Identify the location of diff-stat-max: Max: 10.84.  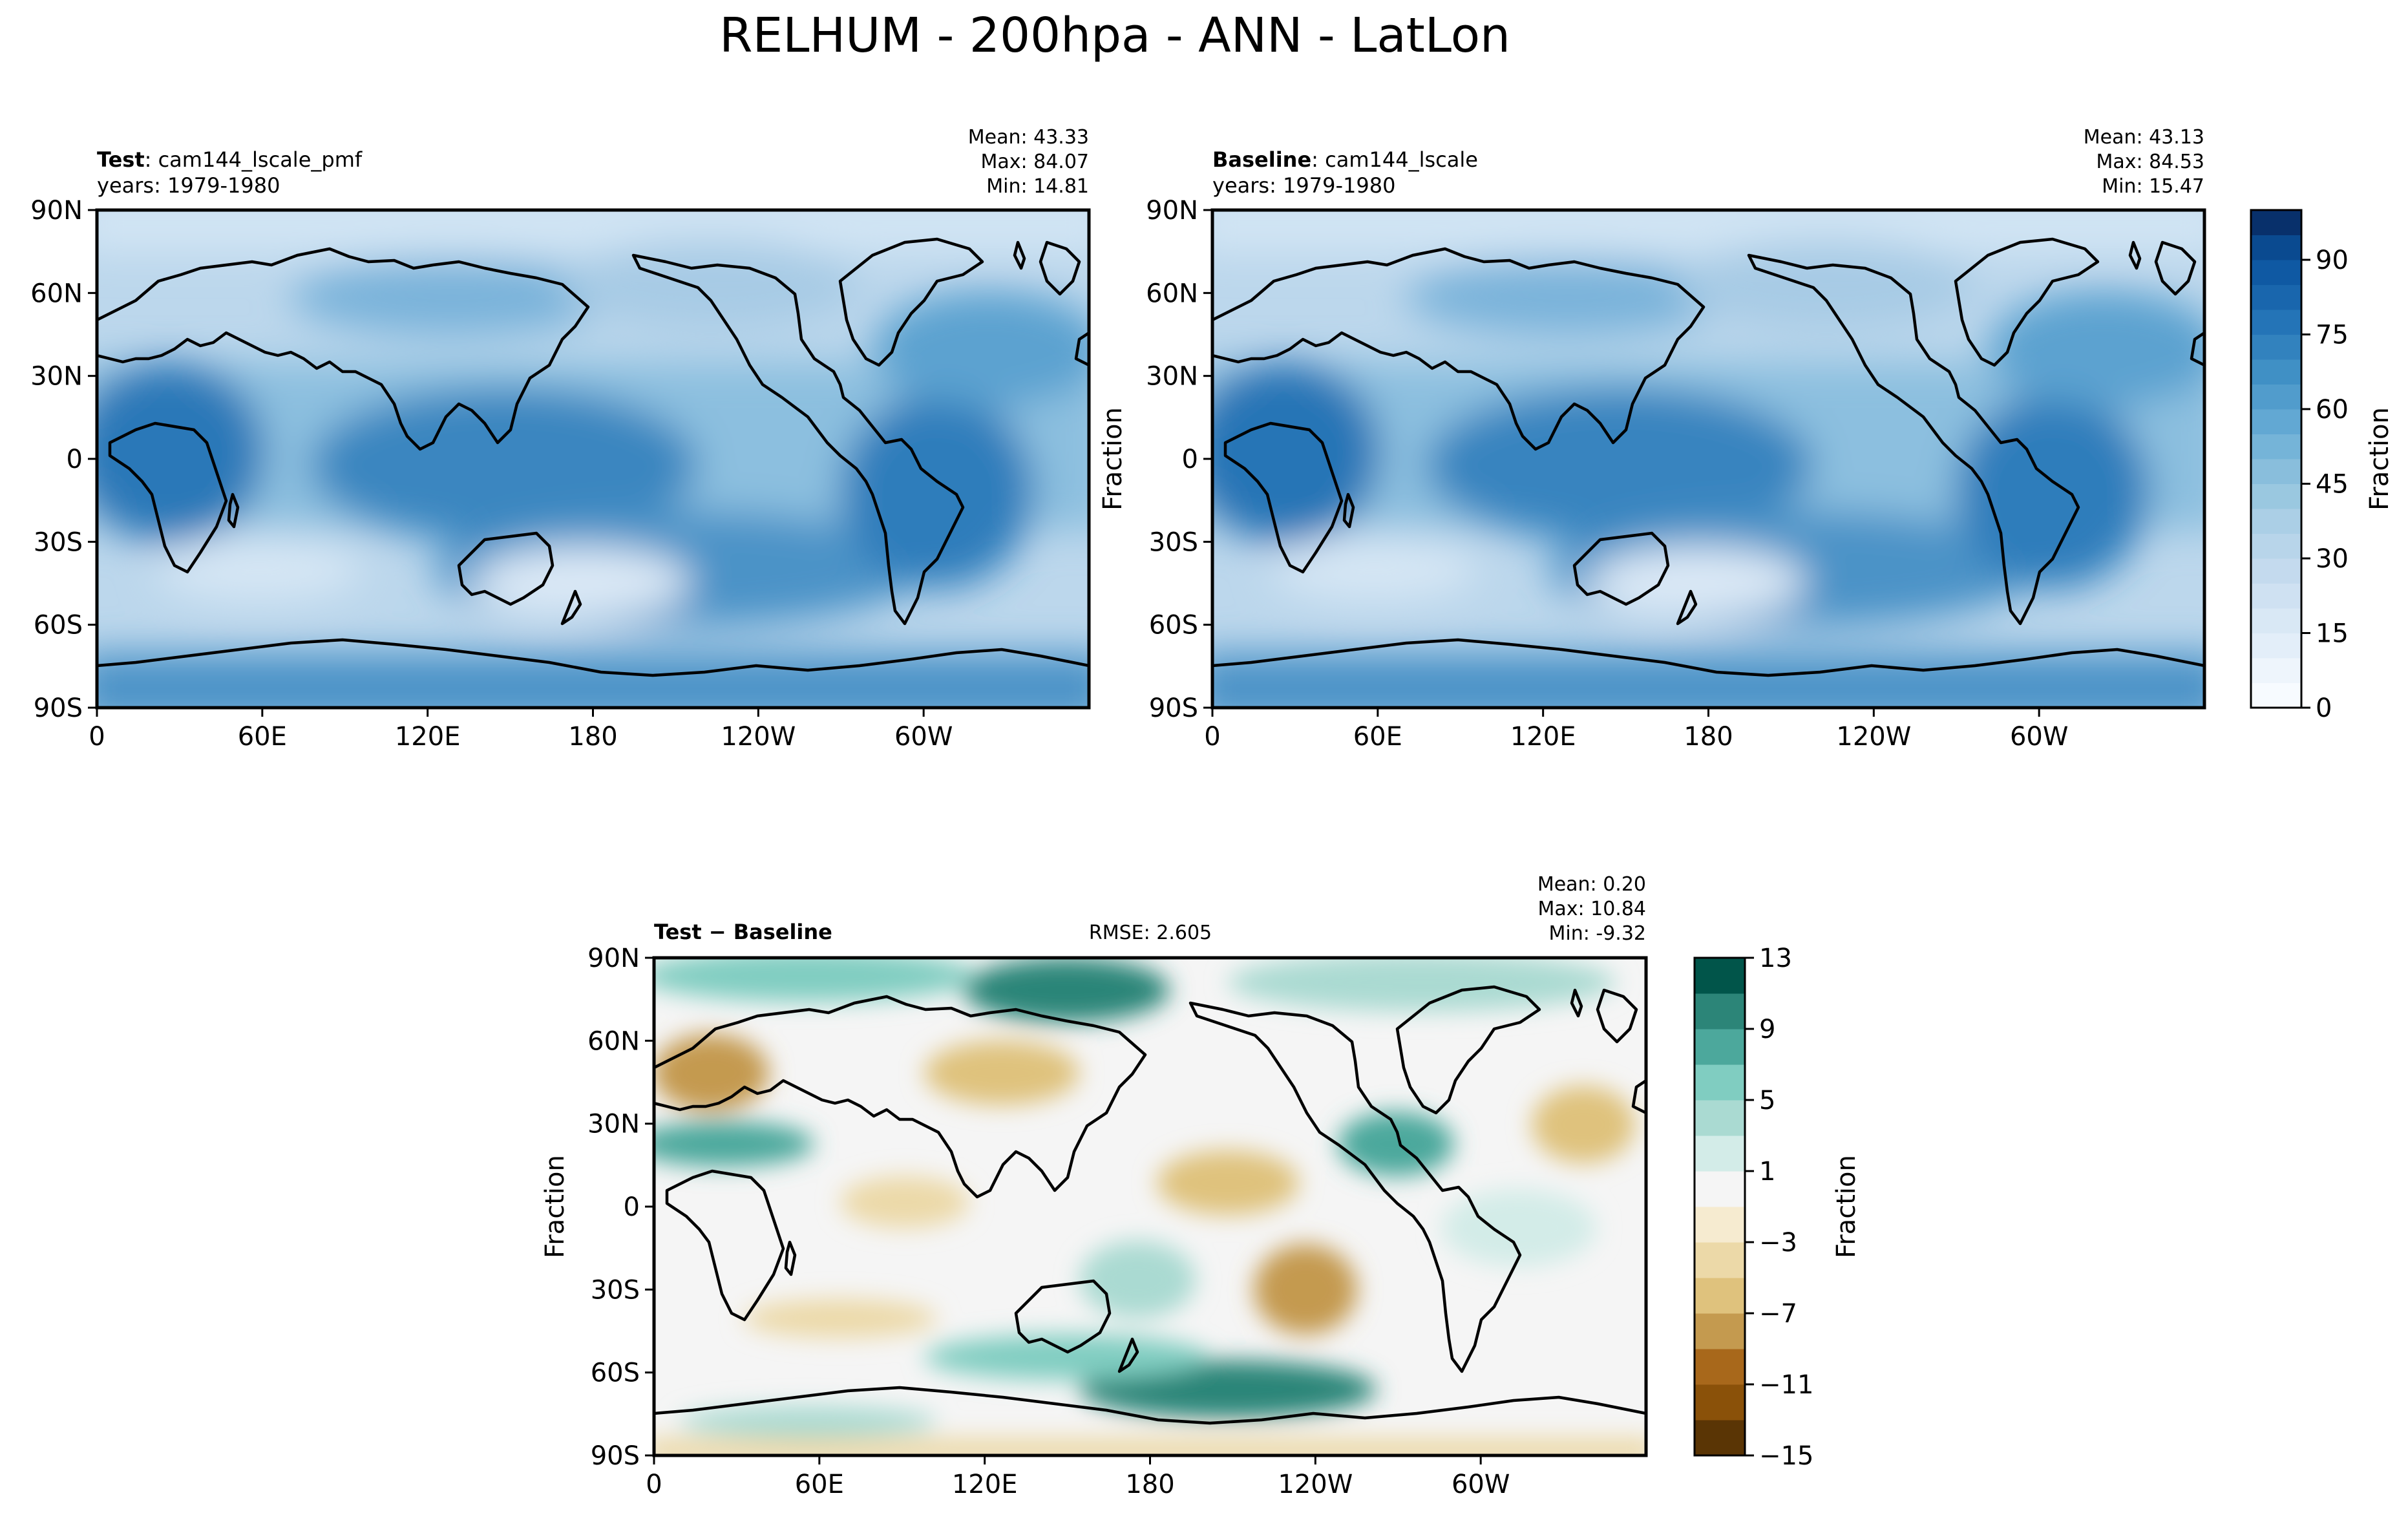
(1591, 909).